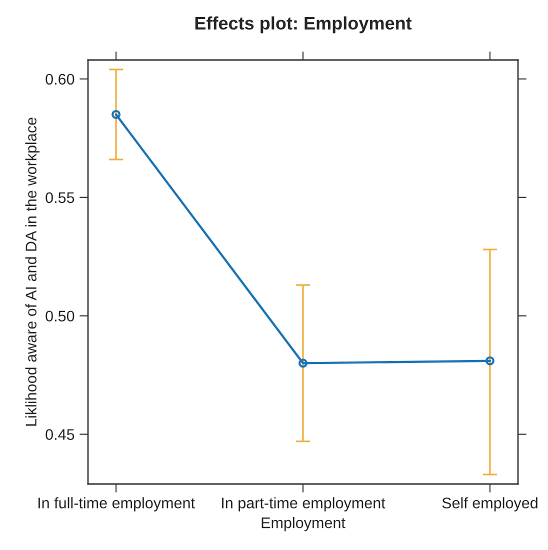 Image resolution: width=548 pixels, height=550 pixels. I want to click on x-tick-label: In part-time employment, so click(304, 504).